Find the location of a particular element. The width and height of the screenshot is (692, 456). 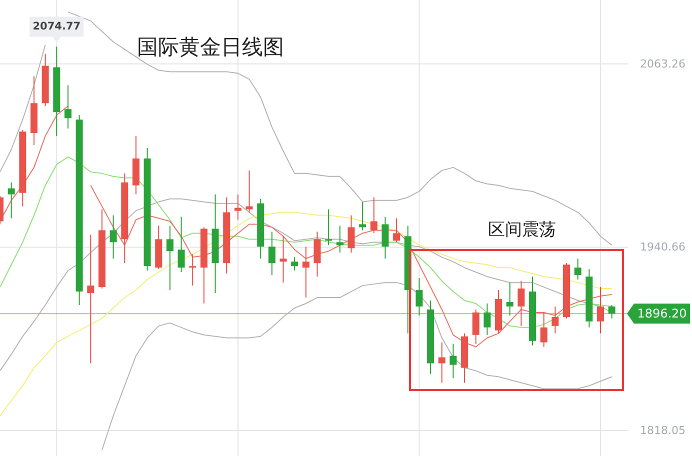

annotation: 2074.77 is located at coordinates (56, 26).